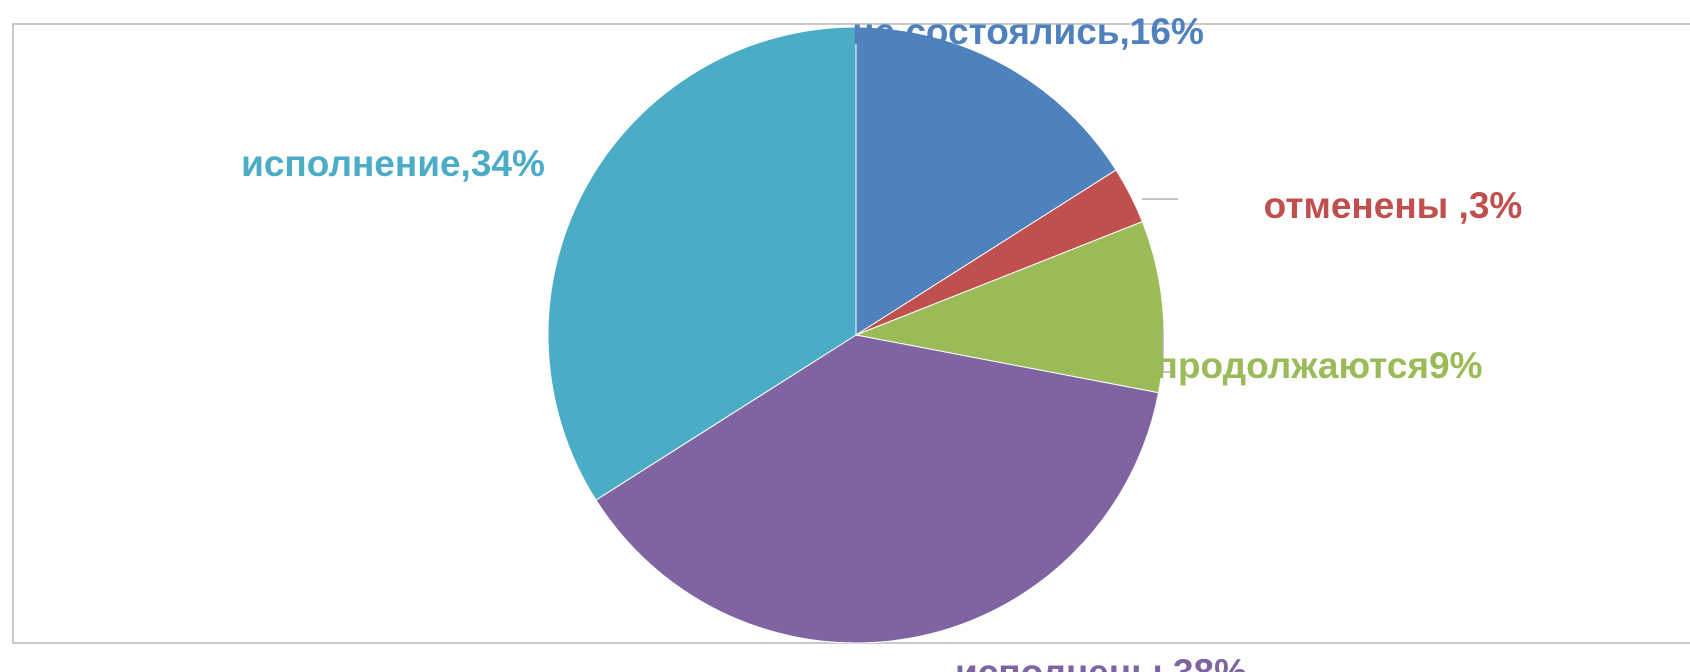  Describe the element at coordinates (1009, 307) in the screenshot. I see `pie-slice-prodolzhayutsya` at that location.